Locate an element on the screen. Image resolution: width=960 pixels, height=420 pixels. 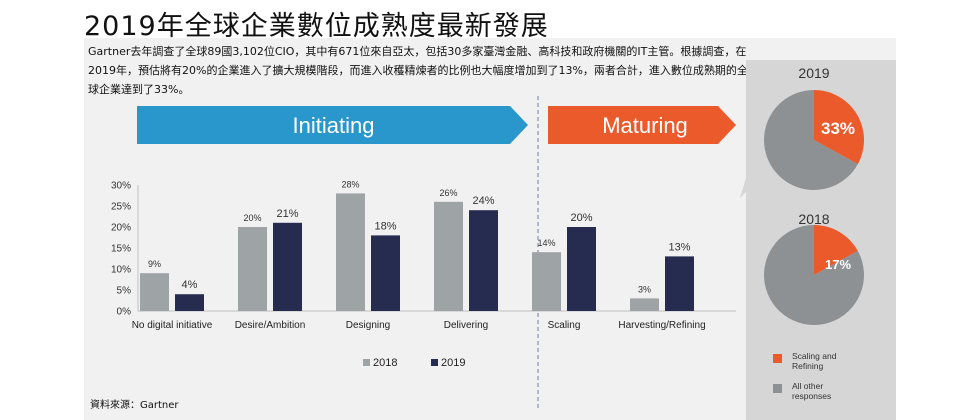
phase-arrow-initiating is located at coordinates (332, 125).